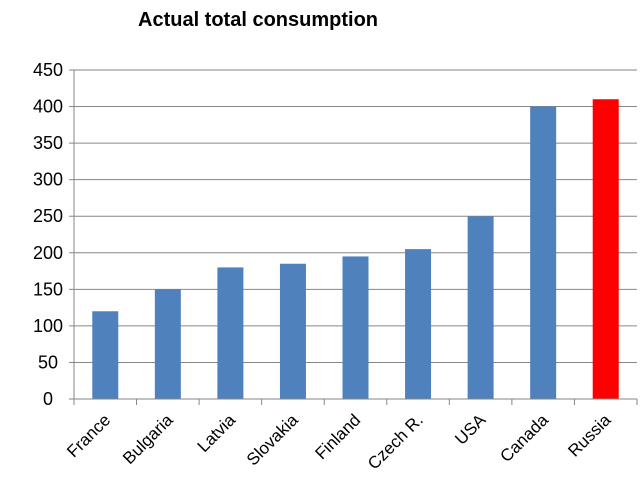  I want to click on bar-slovakia, so click(292, 331).